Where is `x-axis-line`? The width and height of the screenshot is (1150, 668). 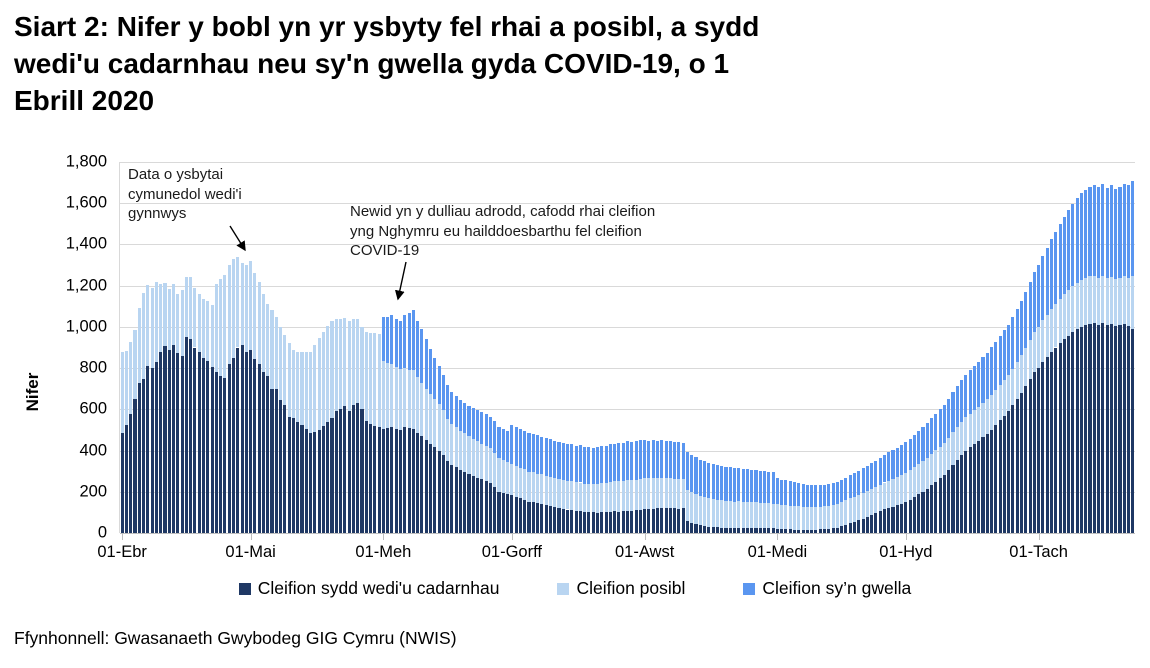
x-axis-line is located at coordinates (627, 533).